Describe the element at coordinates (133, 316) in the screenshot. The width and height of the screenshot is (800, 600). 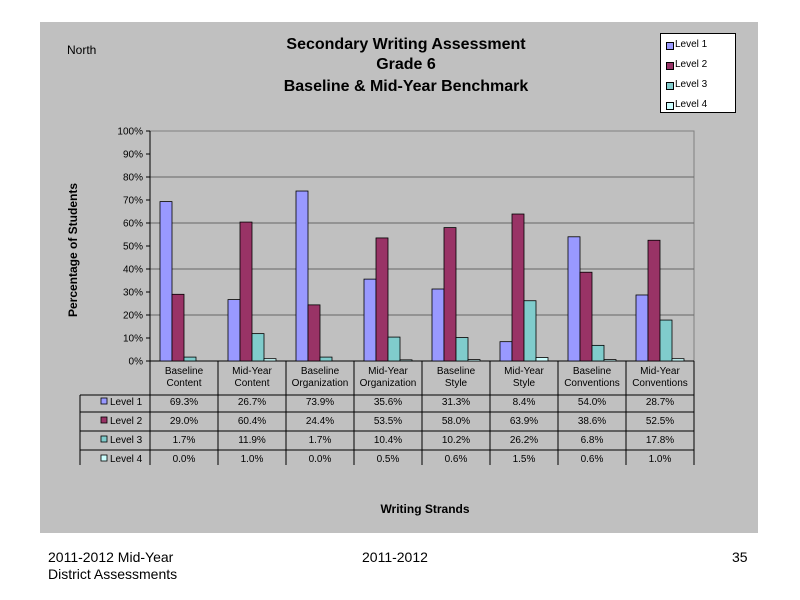
I see `y-tick-label: 20%` at that location.